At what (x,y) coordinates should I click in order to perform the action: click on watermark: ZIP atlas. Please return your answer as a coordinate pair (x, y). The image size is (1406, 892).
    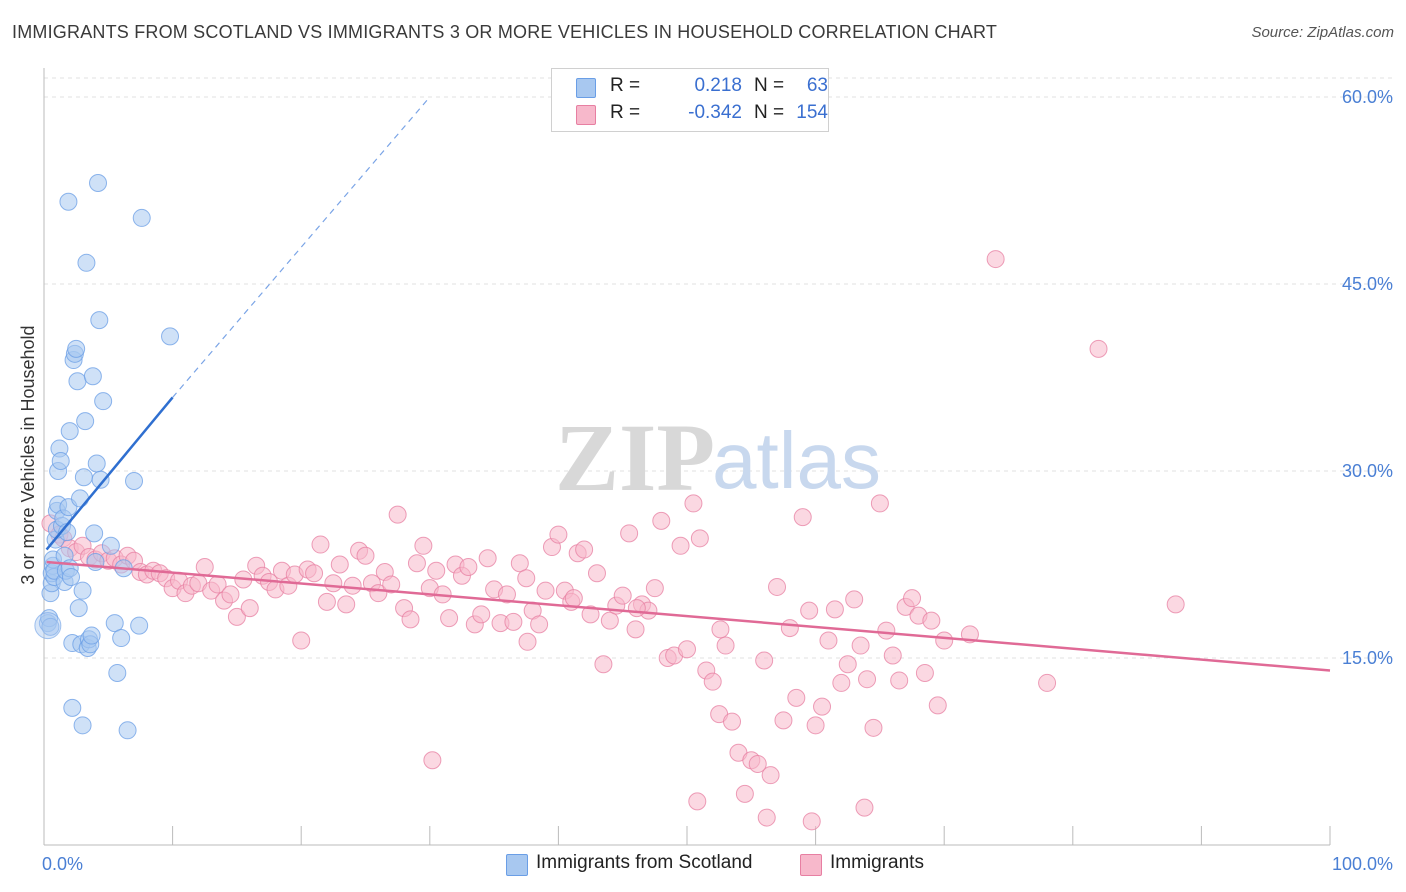
    Looking at the image, I should click on (718, 457).